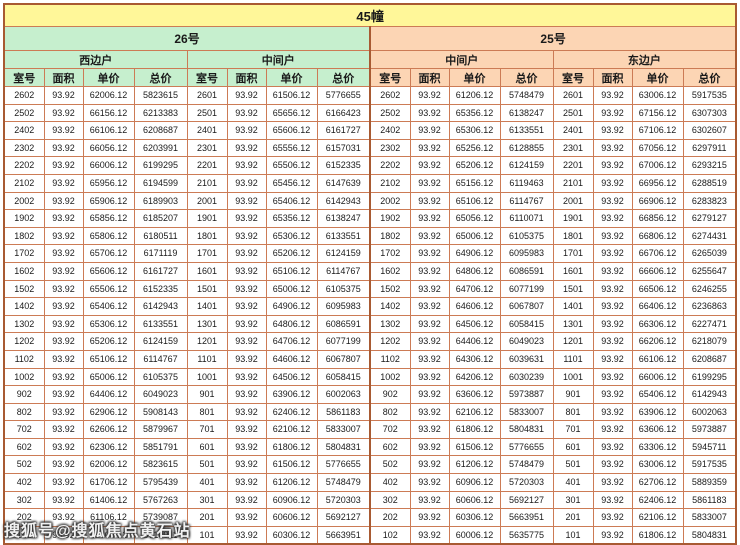 This screenshot has height=545, width=740. Describe the element at coordinates (108, 218) in the screenshot. I see `unit-price-cell: 65856.12` at that location.